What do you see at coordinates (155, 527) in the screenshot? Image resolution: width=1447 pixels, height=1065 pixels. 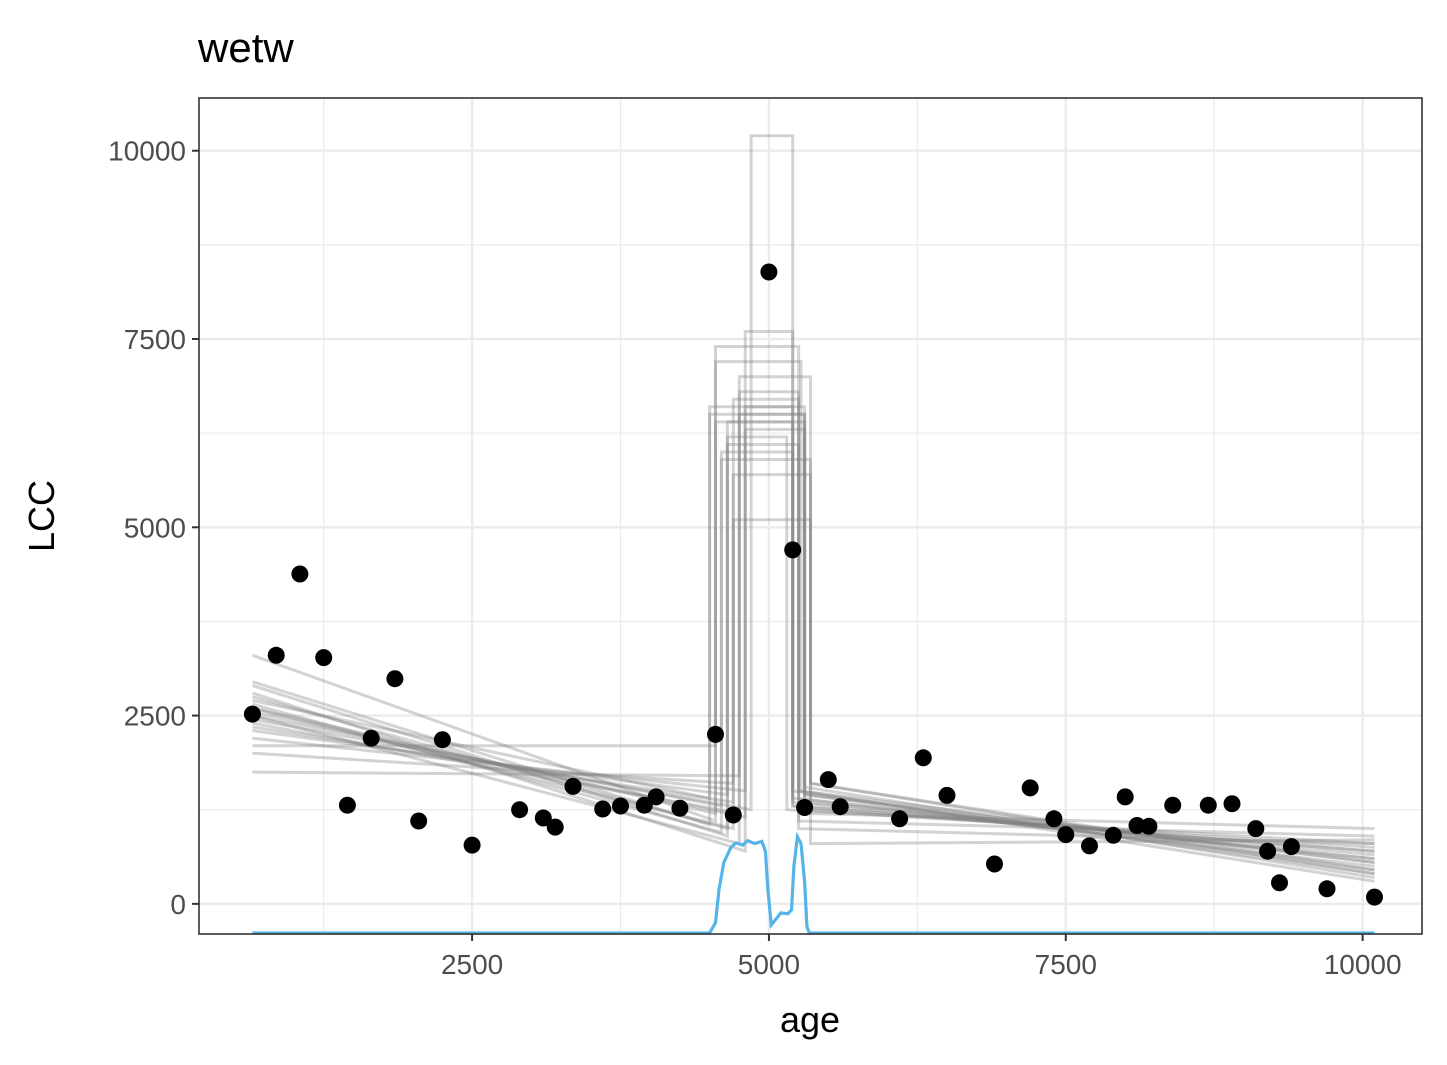 I see `y-tick-label: 5000` at bounding box center [155, 527].